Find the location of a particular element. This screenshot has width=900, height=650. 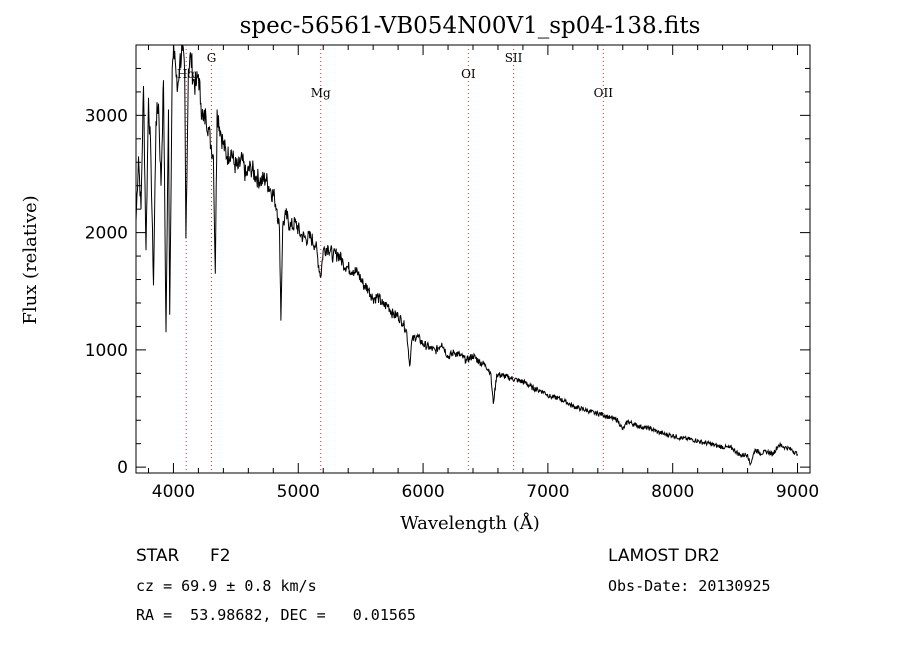

y-tick-label: 3000 is located at coordinates (106, 116).